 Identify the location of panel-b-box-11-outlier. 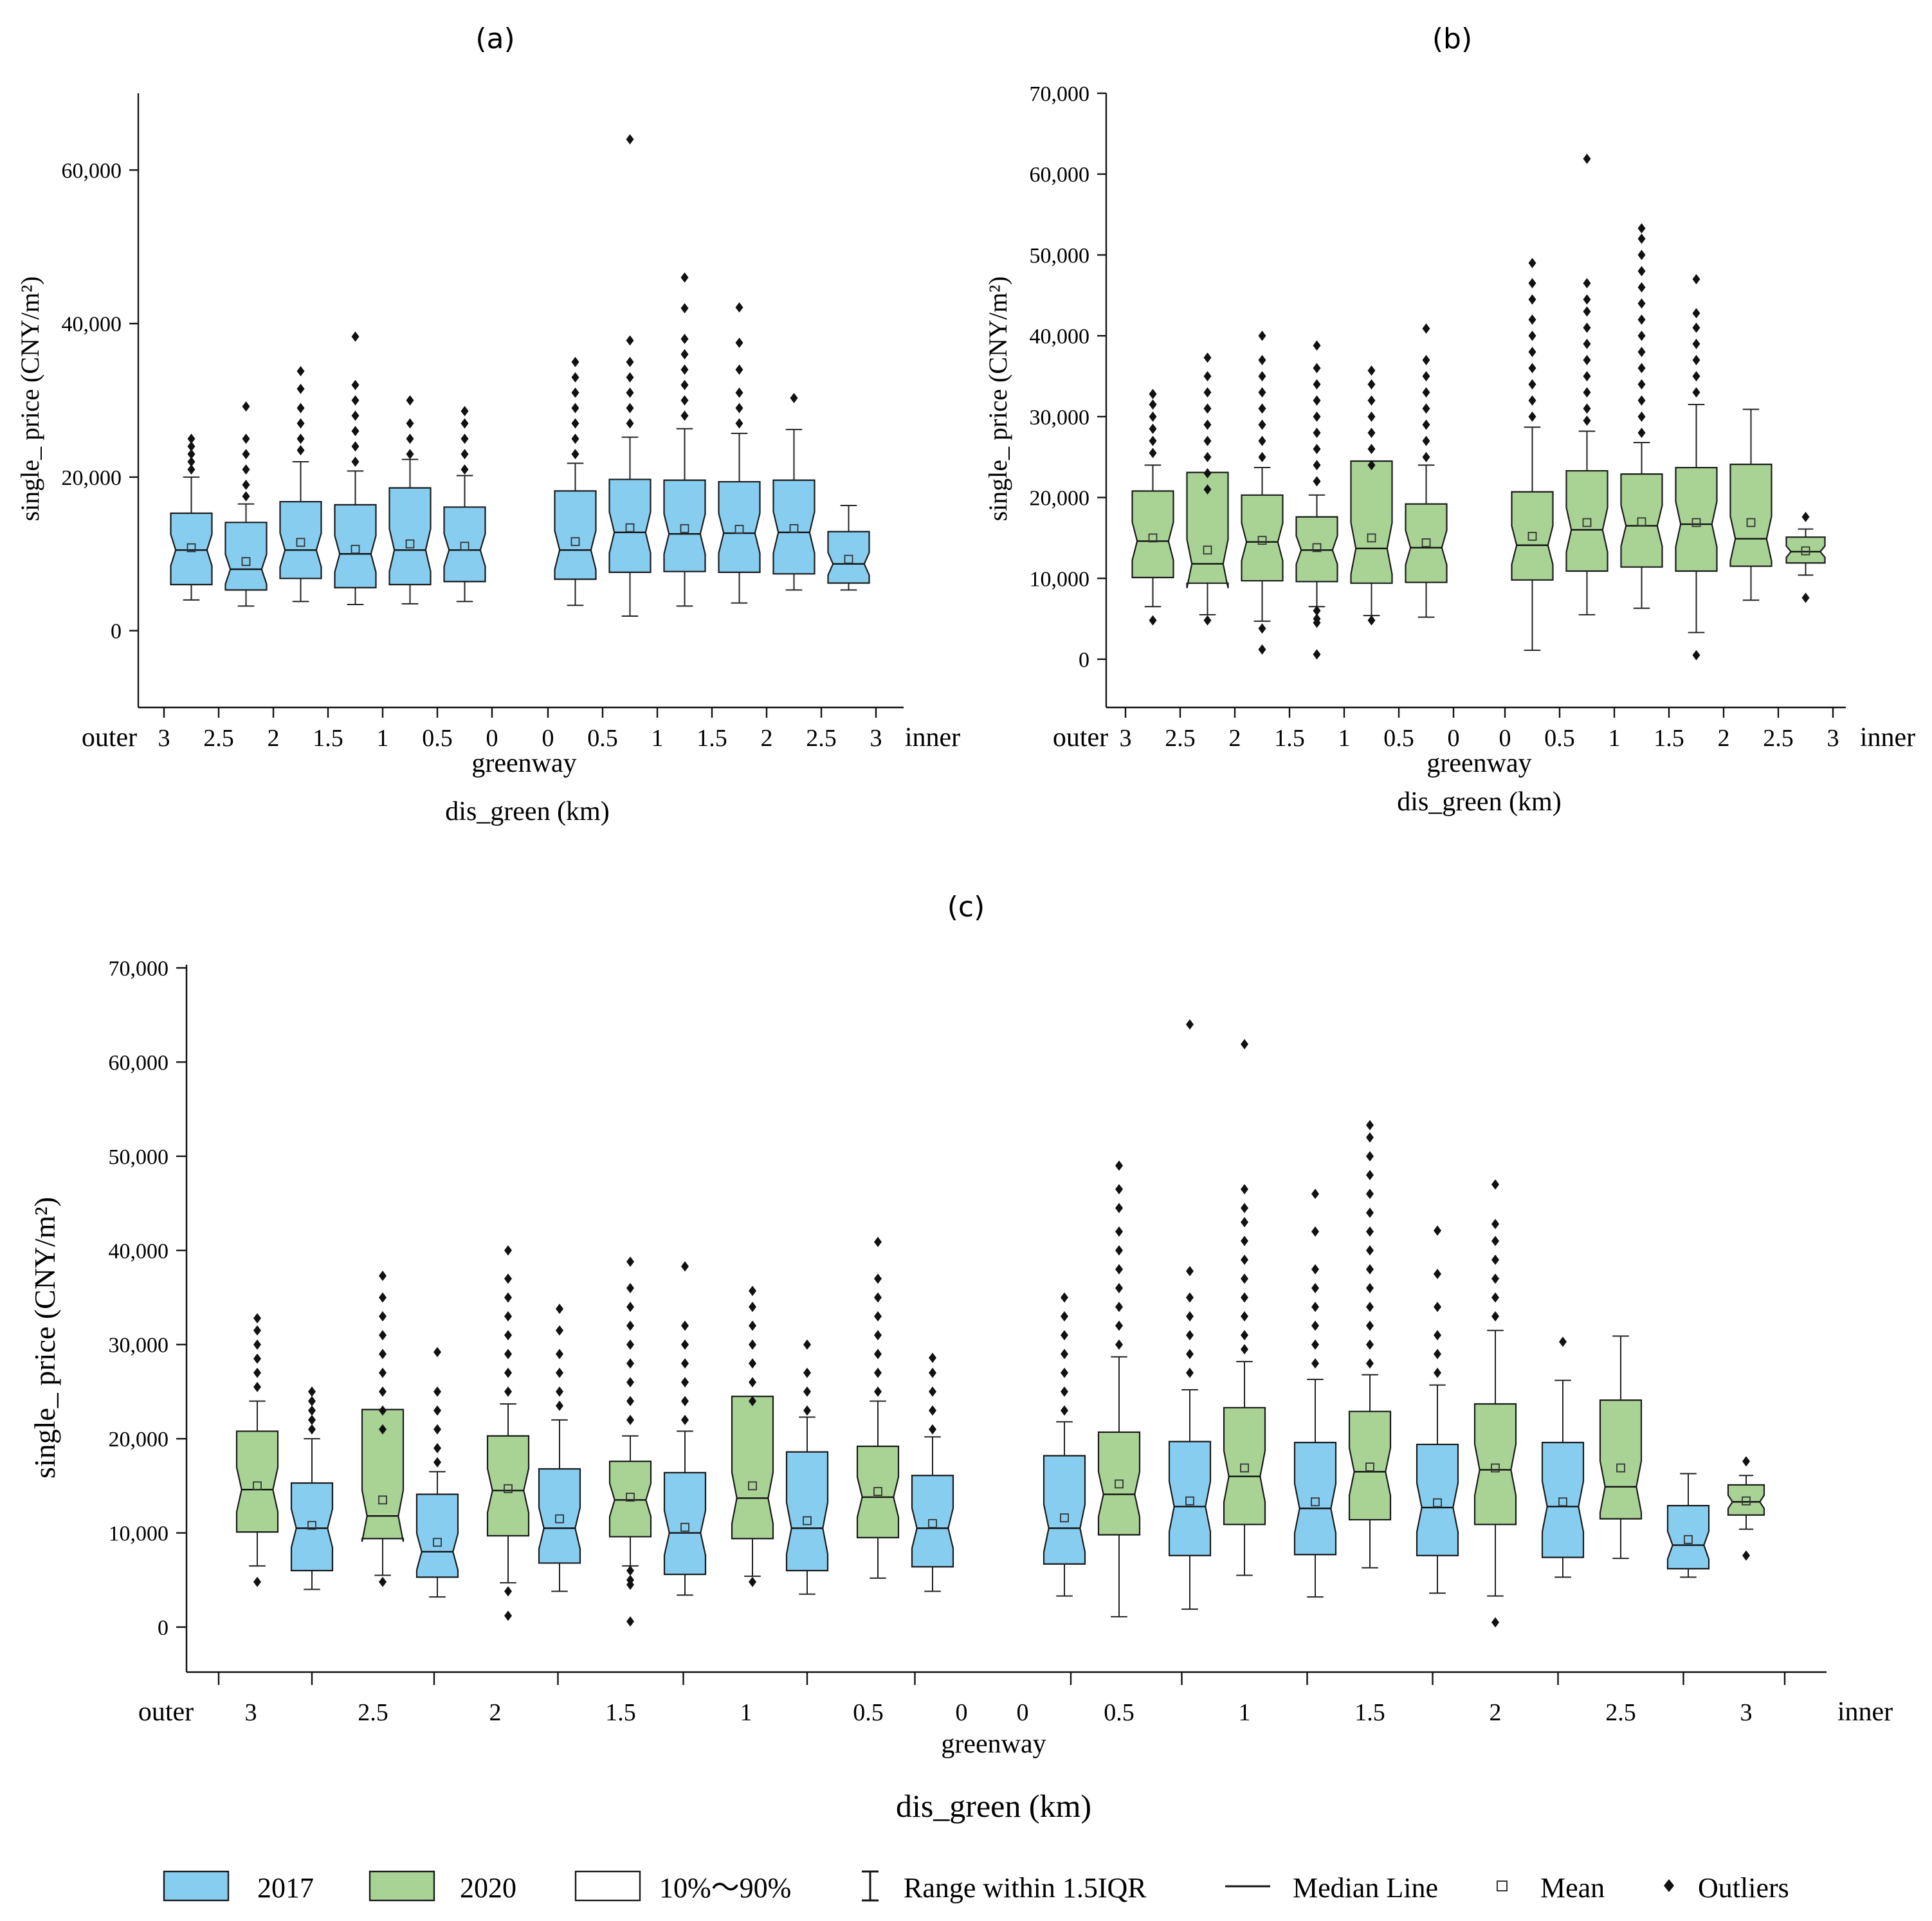
(1806, 516).